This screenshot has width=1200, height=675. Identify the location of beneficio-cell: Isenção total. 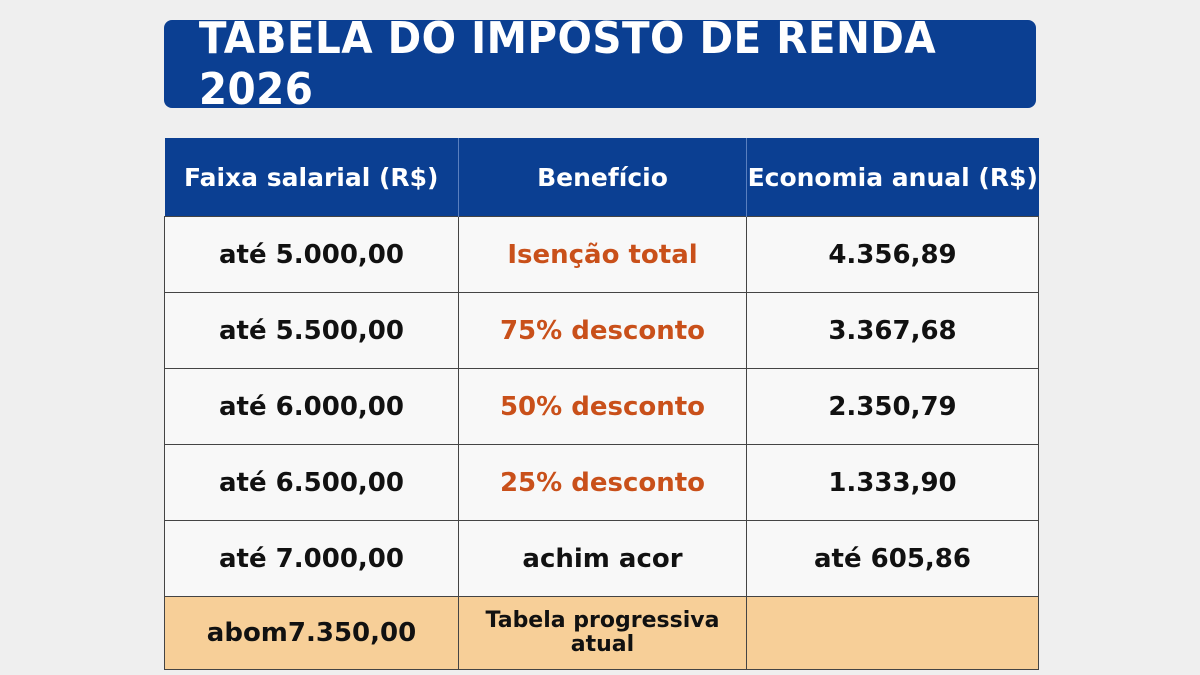
(602, 254).